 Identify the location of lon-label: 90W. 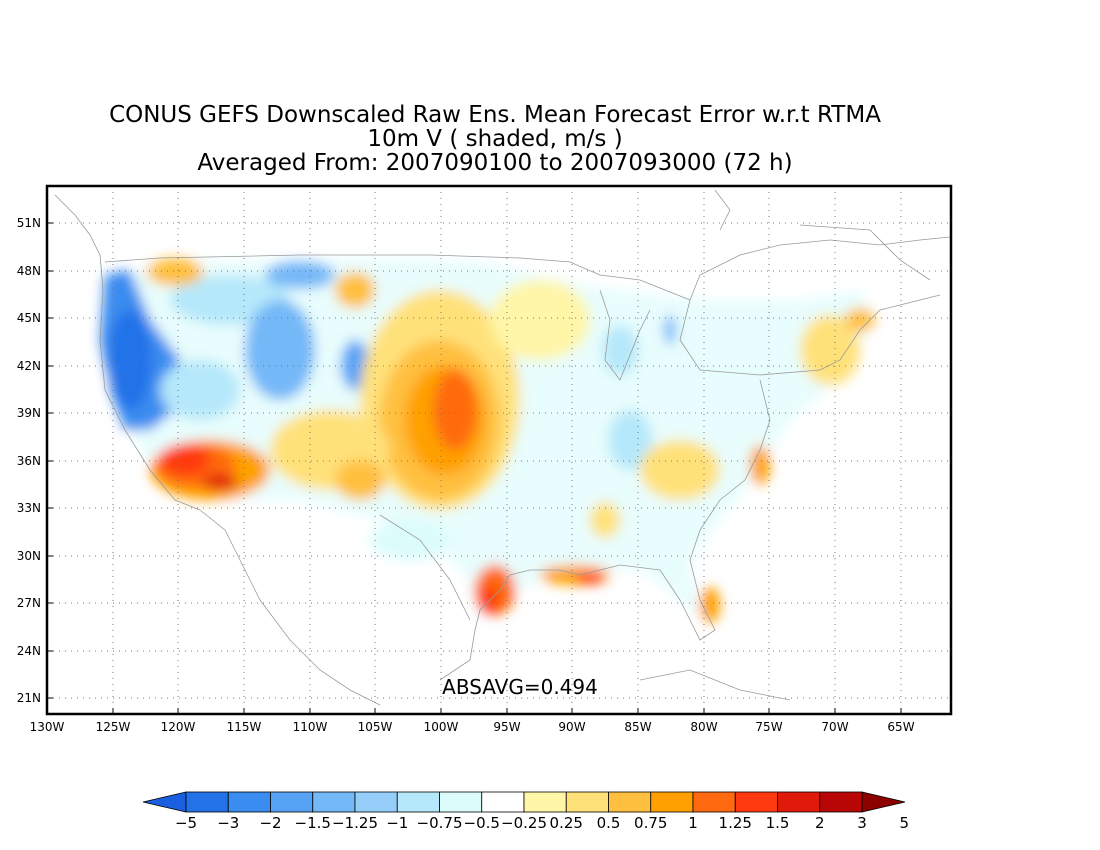
(571, 727).